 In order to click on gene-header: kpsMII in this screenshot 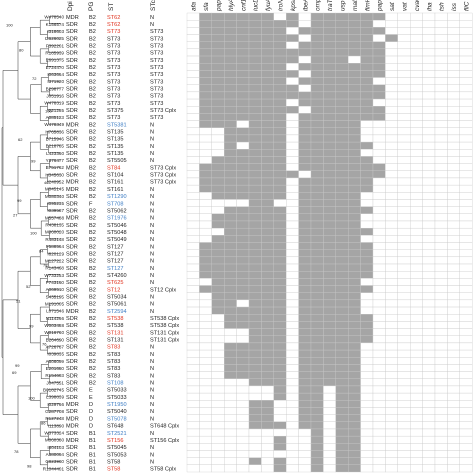, I will do `click(293, 5)`.